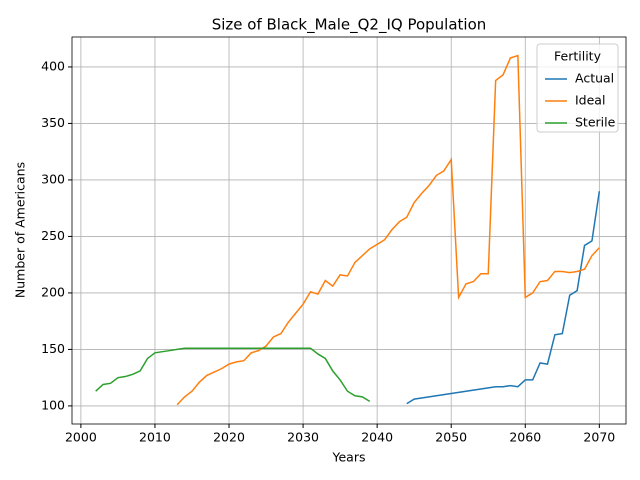  I want to click on legend-label: Sterile, so click(595, 122).